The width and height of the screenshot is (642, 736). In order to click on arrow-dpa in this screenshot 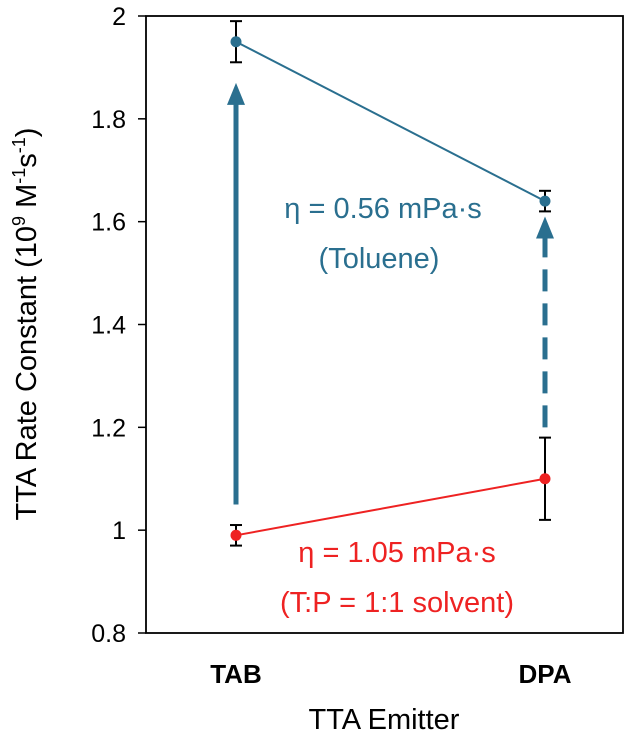, I will do `click(545, 322)`.